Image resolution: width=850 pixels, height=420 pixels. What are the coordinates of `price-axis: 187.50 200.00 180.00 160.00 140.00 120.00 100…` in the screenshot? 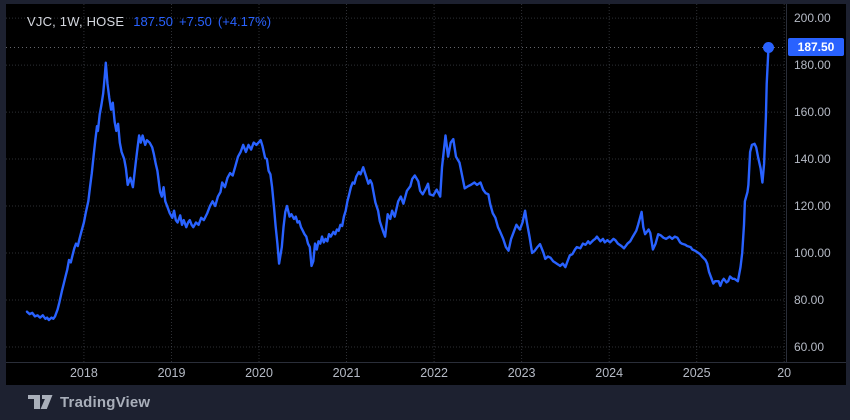 It's located at (816, 183).